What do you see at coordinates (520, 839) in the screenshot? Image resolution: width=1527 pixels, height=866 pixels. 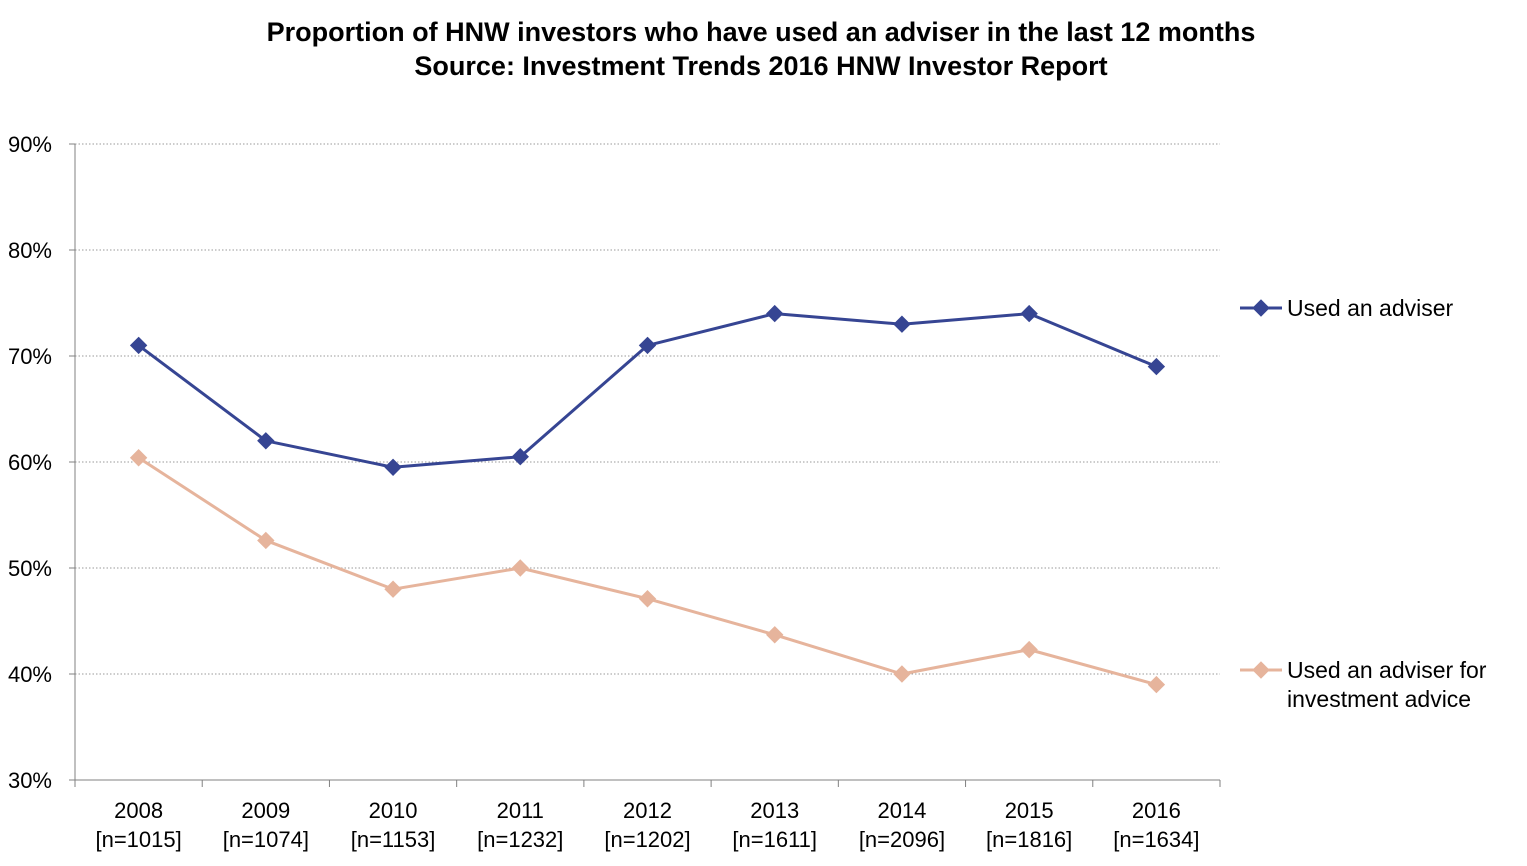 I see `x-tick-sublabel-2011: [n=1232]` at bounding box center [520, 839].